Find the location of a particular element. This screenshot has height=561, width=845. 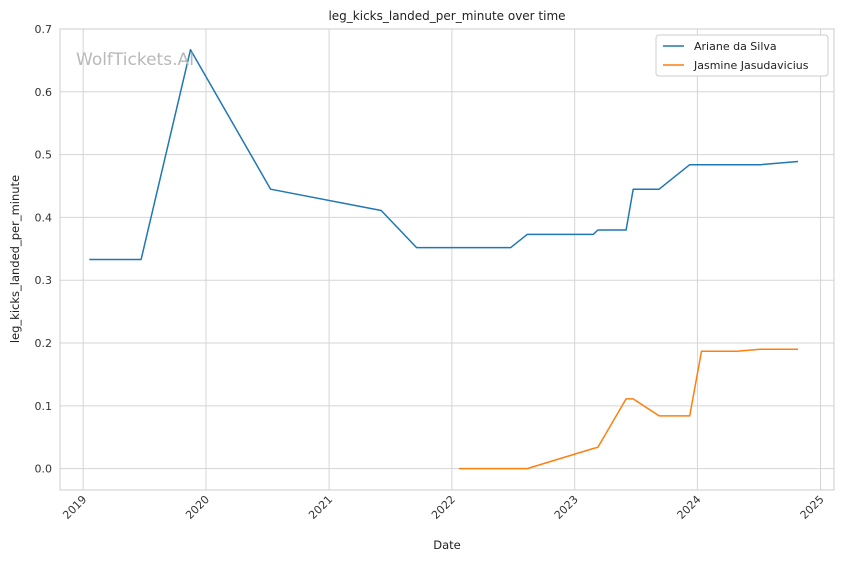

x-axis-title: Date is located at coordinates (447, 545).